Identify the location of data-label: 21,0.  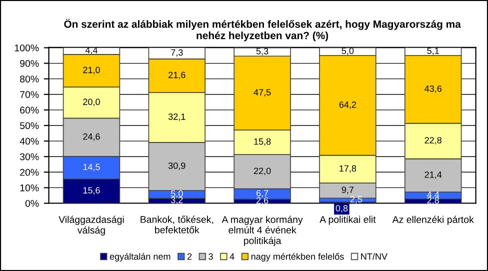
(91, 70).